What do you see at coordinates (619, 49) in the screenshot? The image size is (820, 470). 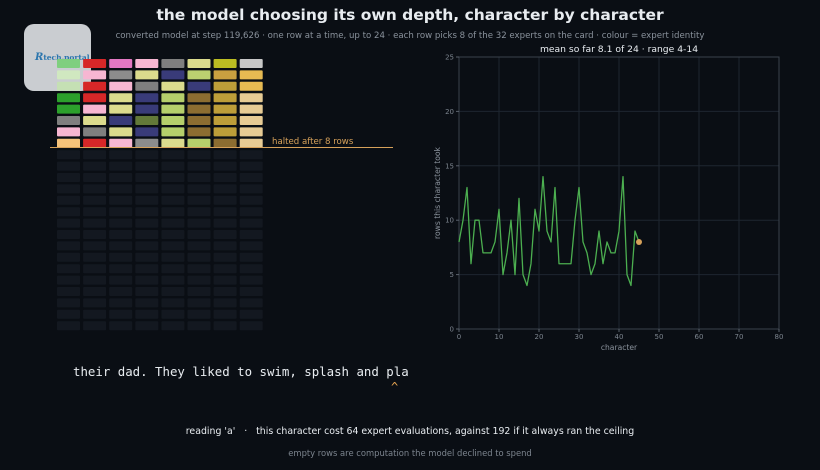 I see `chart-header: mean so far 8.1 of 24 · range 4-14` at bounding box center [619, 49].